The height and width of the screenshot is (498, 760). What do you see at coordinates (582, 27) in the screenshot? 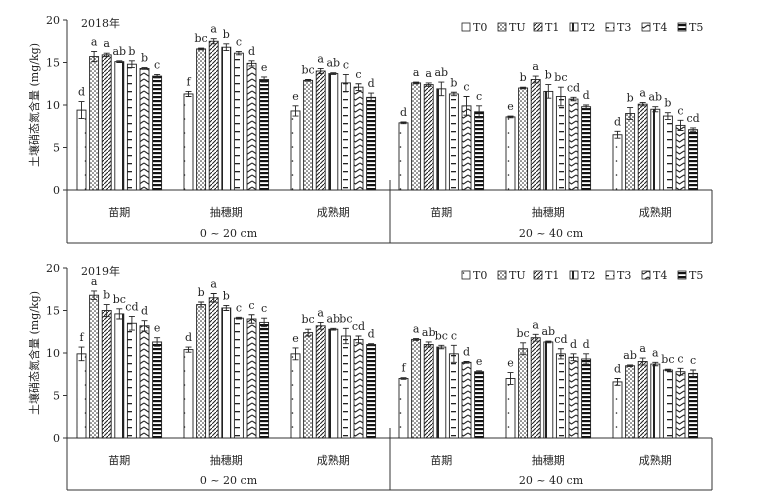
I see `legend-item-t2: T2` at bounding box center [582, 27].